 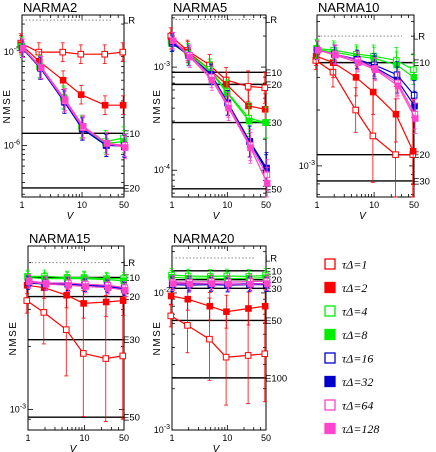 What do you see at coordinates (360, 429) in the screenshot?
I see `legend-label: τΔ=128` at bounding box center [360, 429].